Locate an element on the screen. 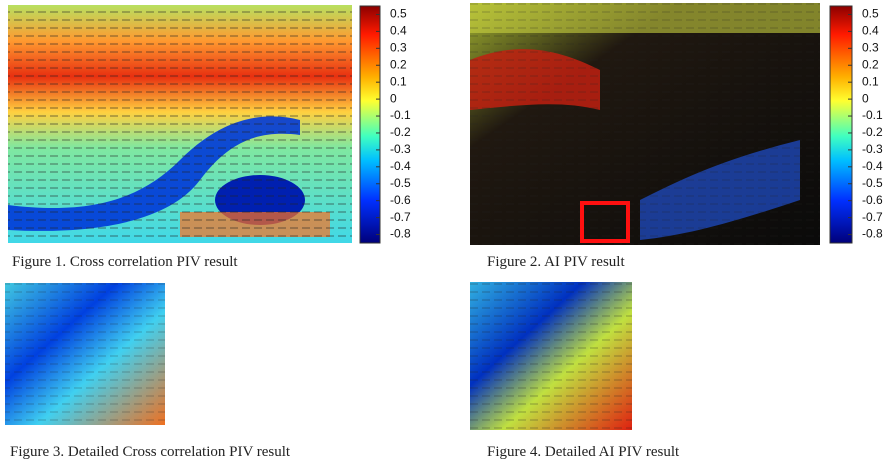  figure-3-image is located at coordinates (85, 354).